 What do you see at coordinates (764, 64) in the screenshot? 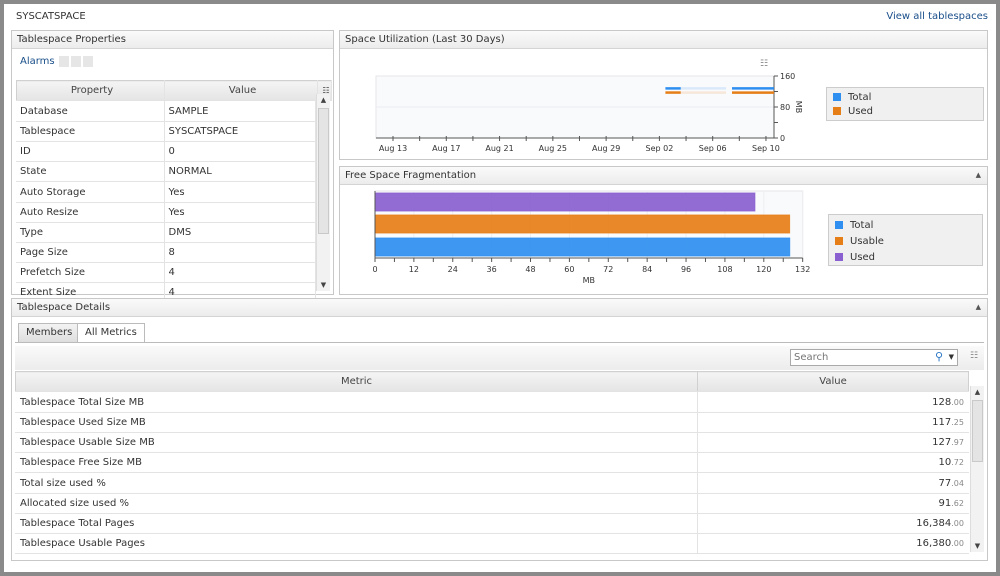
I see `chart-menu-icon: ☷` at bounding box center [764, 64].